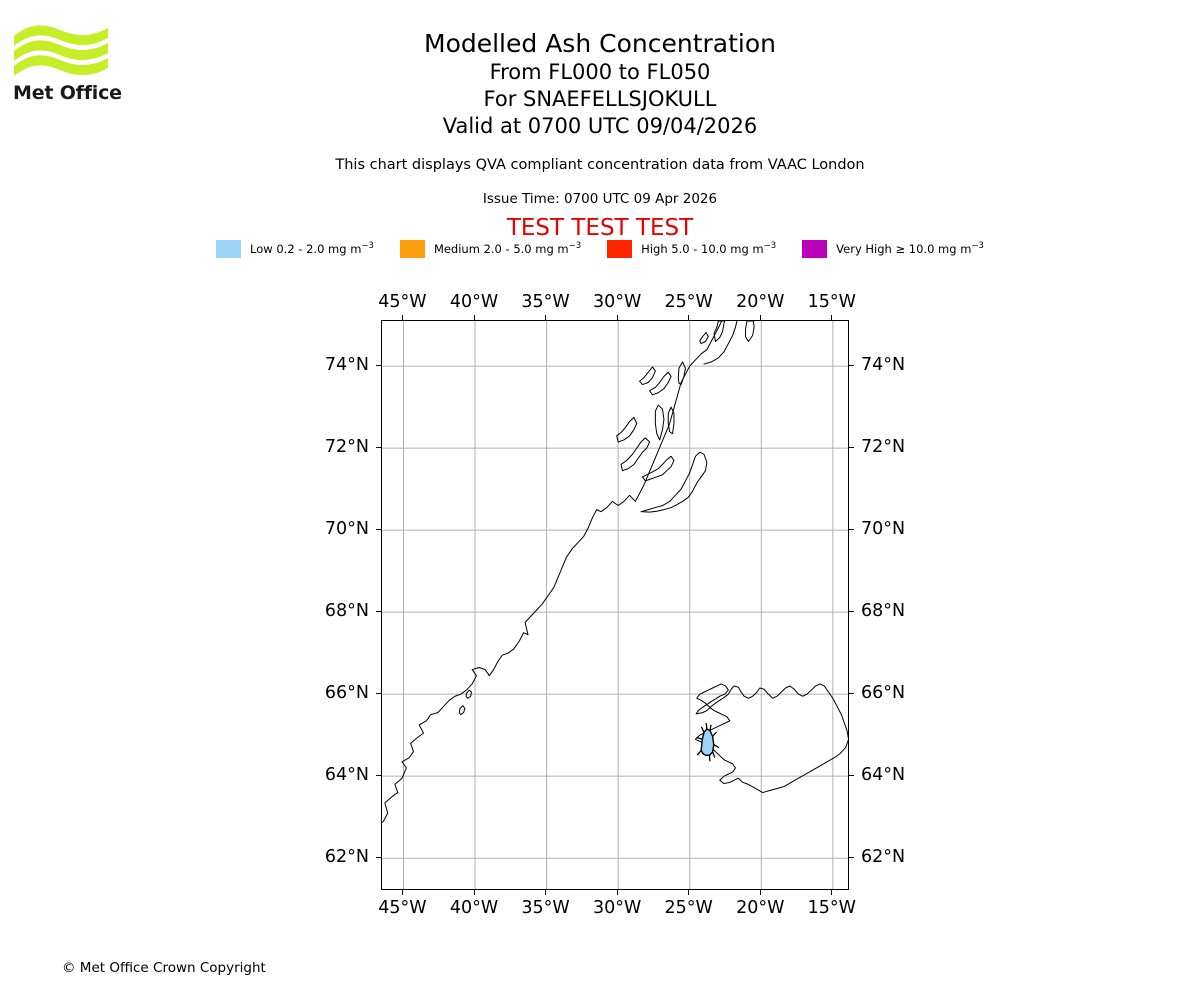 The image size is (1200, 1000). I want to click on tick-label-lat-right: 62°N, so click(883, 857).